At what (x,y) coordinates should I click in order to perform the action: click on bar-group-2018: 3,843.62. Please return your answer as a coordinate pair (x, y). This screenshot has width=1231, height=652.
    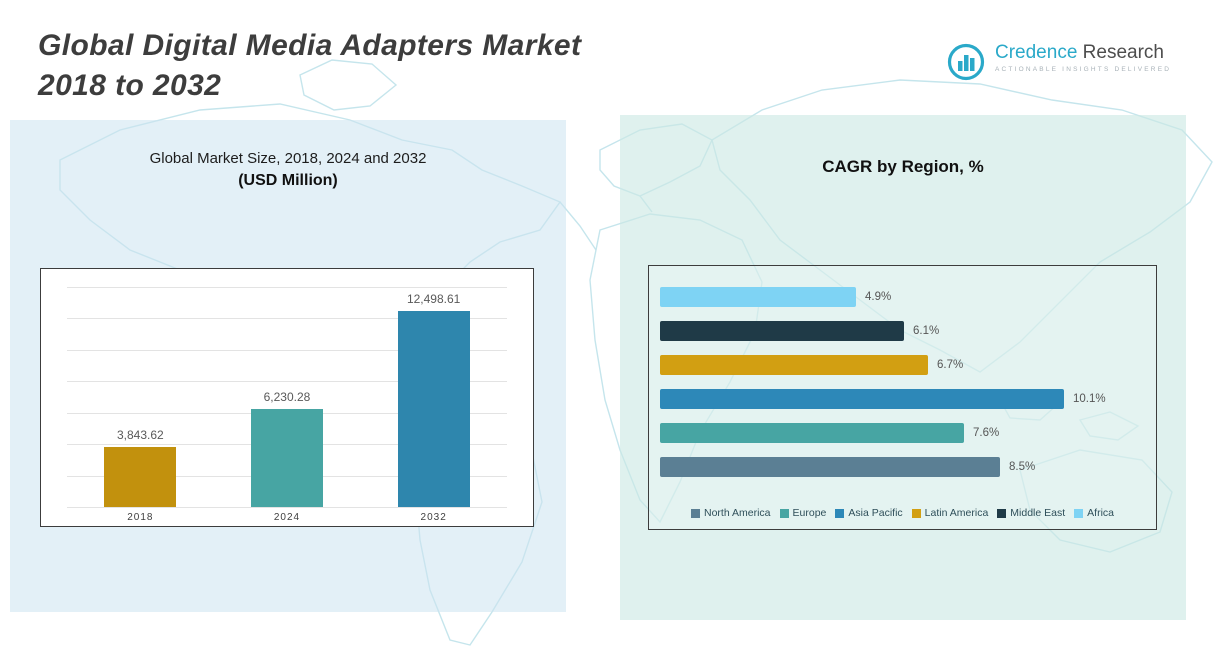
    Looking at the image, I should click on (140, 467).